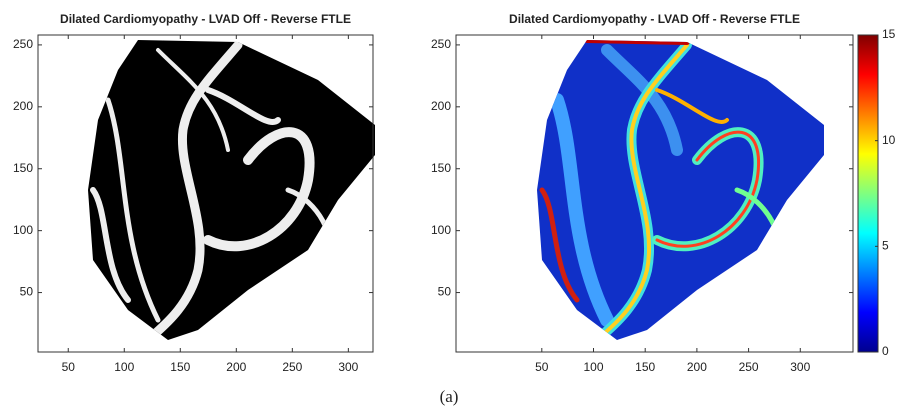 The image size is (898, 414). Describe the element at coordinates (449, 396) in the screenshot. I see `caption: (a)` at that location.